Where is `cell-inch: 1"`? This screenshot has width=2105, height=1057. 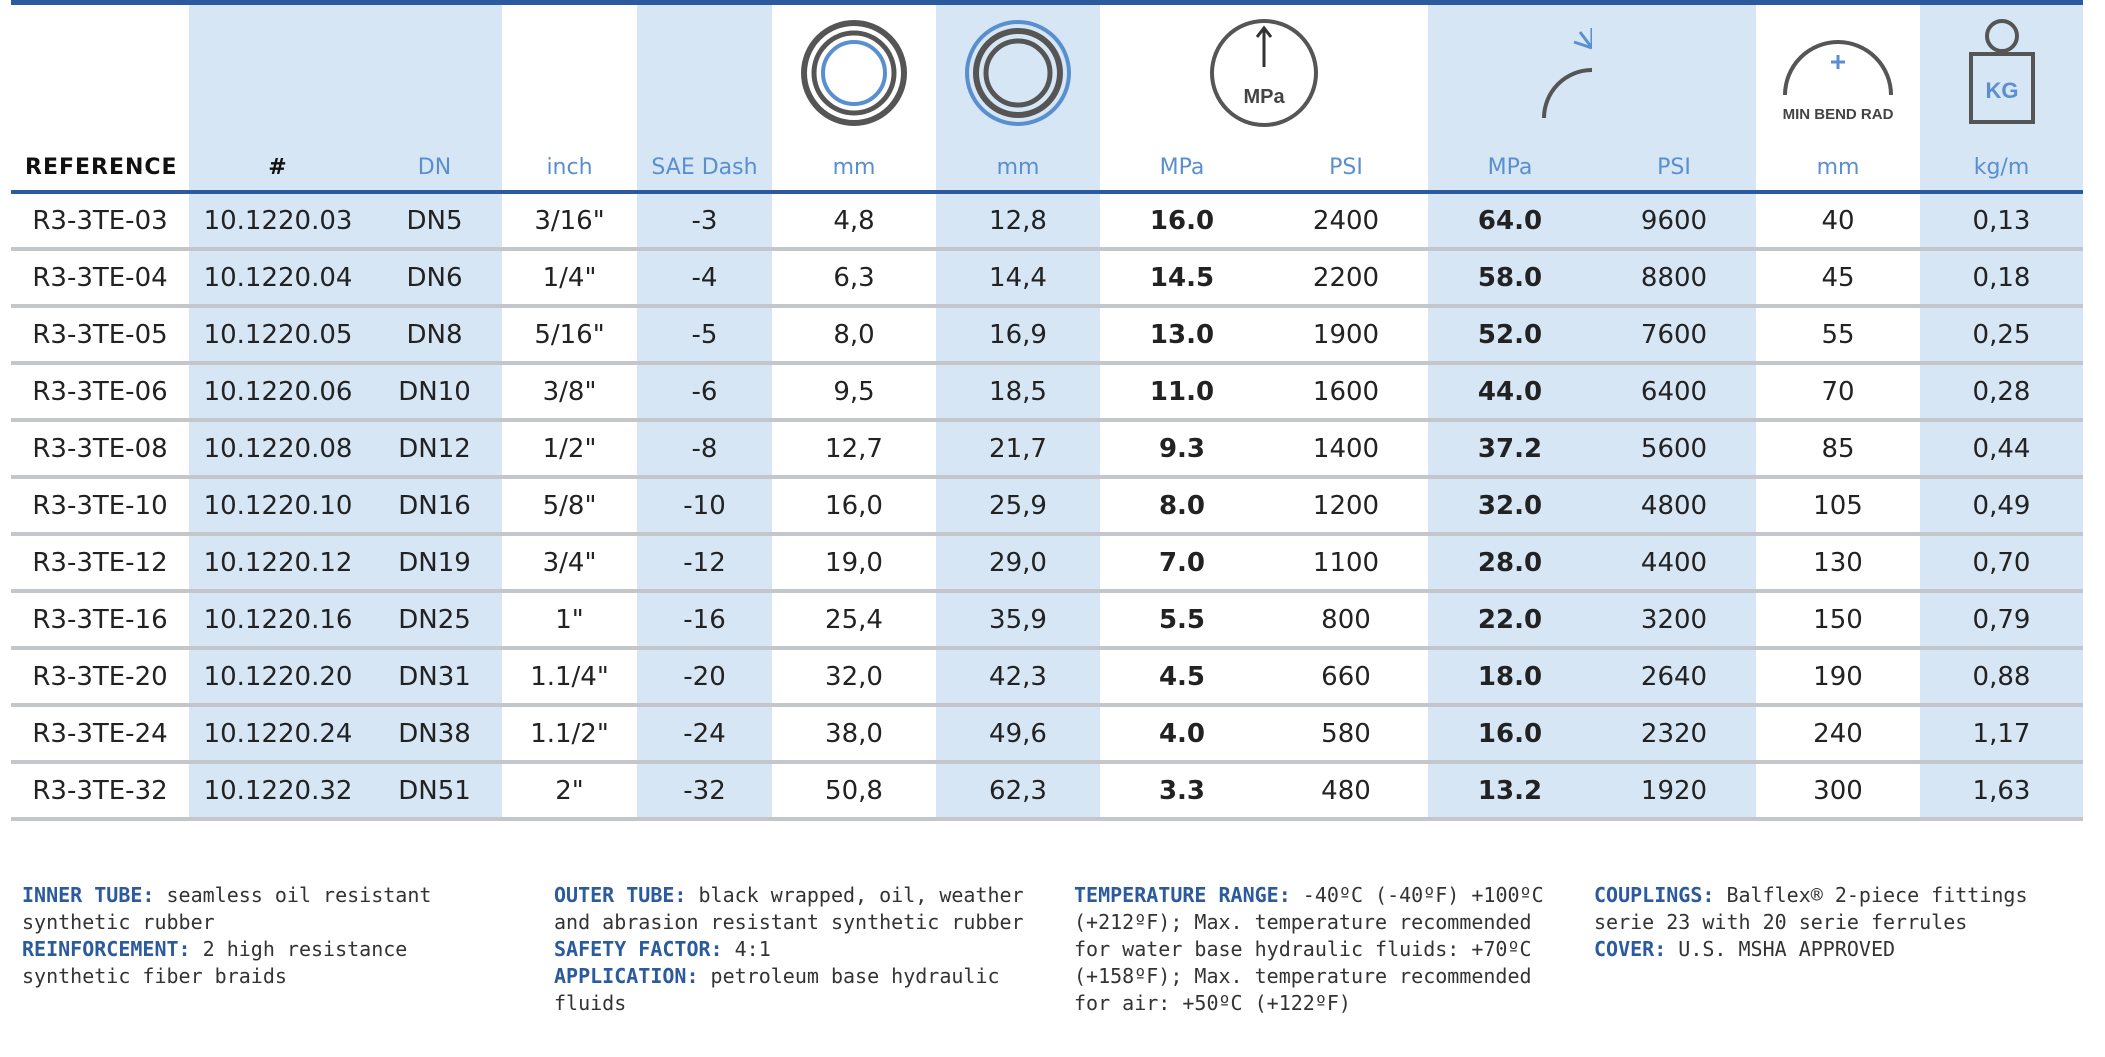 cell-inch: 1" is located at coordinates (569, 620).